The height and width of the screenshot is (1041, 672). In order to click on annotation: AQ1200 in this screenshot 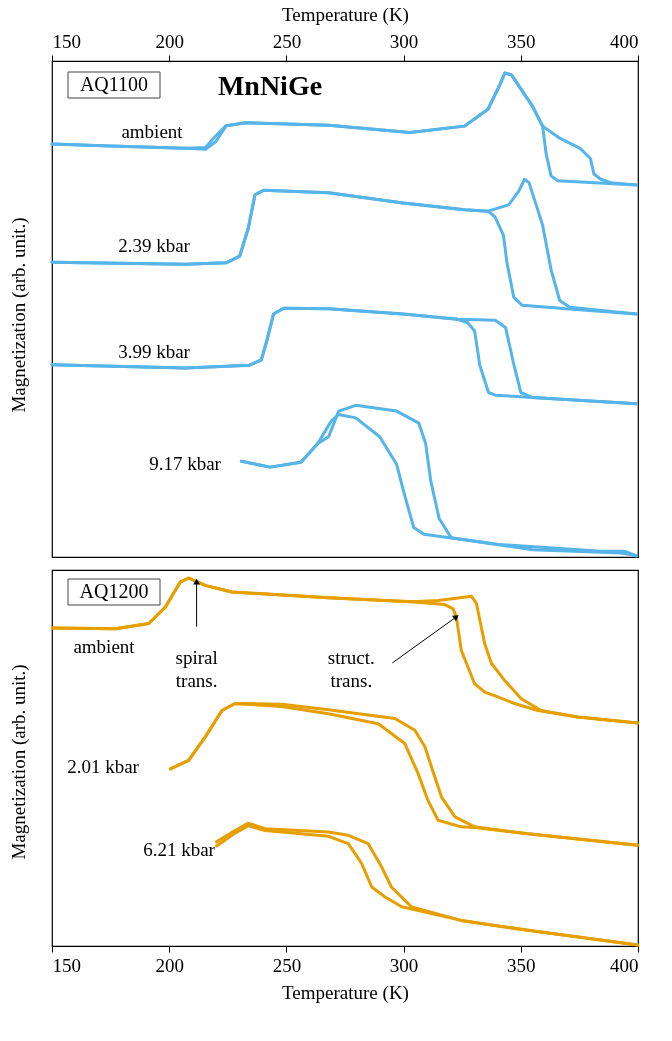, I will do `click(114, 591)`.